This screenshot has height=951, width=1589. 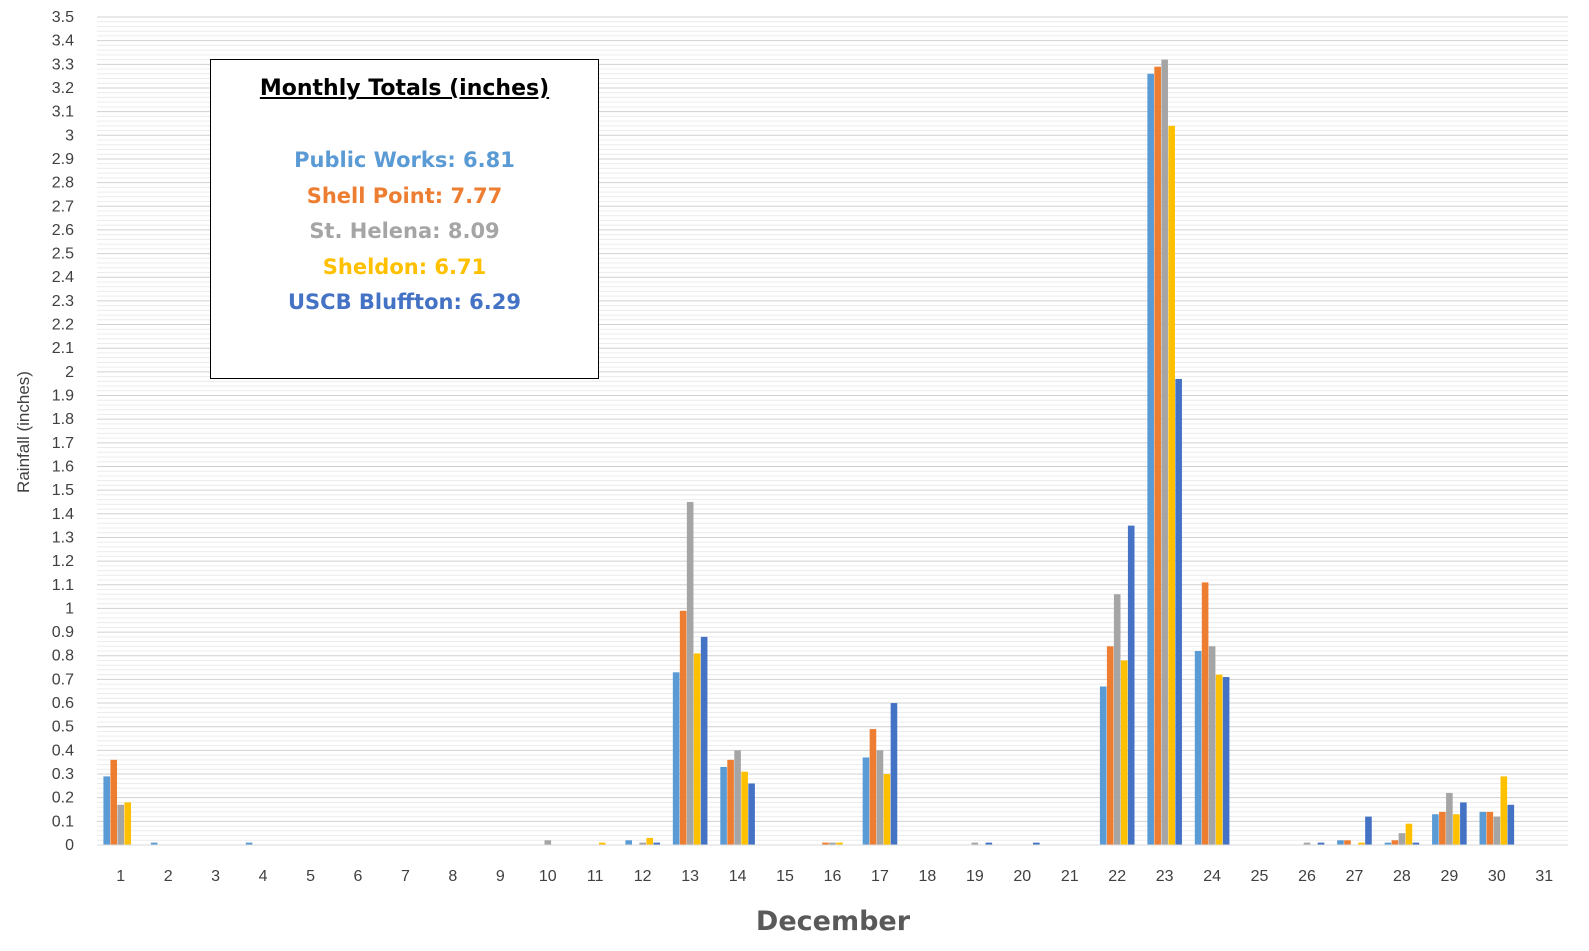 What do you see at coordinates (1022, 876) in the screenshot?
I see `x-tick-label: 20` at bounding box center [1022, 876].